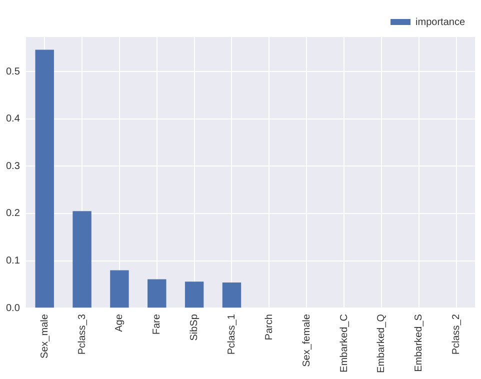 This screenshot has width=481, height=379. Describe the element at coordinates (382, 344) in the screenshot. I see `x-tick-label: Embarked_Q` at that location.